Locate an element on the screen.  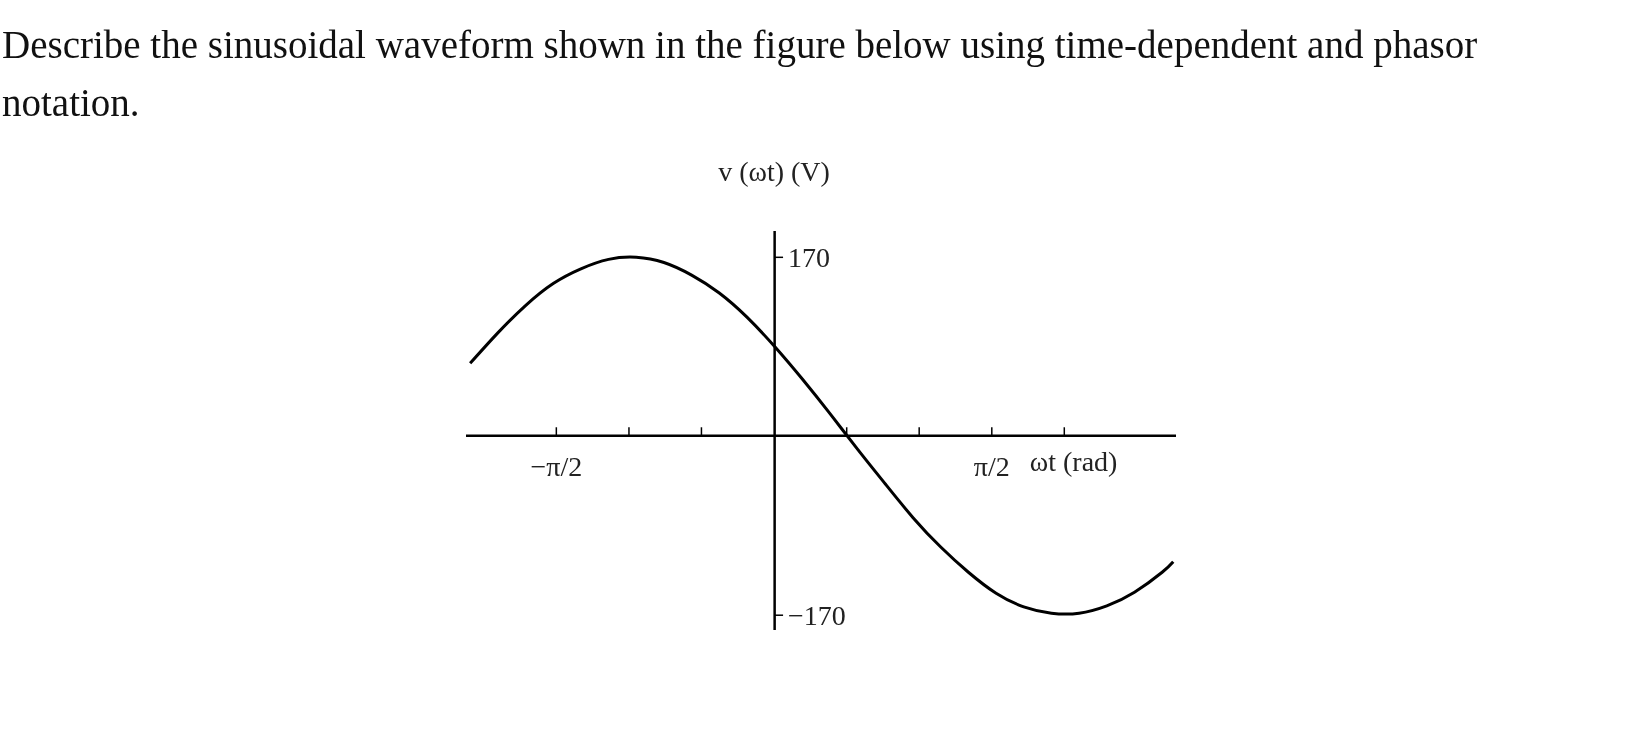
x-tick-label: π/2 is located at coordinates (991, 467).